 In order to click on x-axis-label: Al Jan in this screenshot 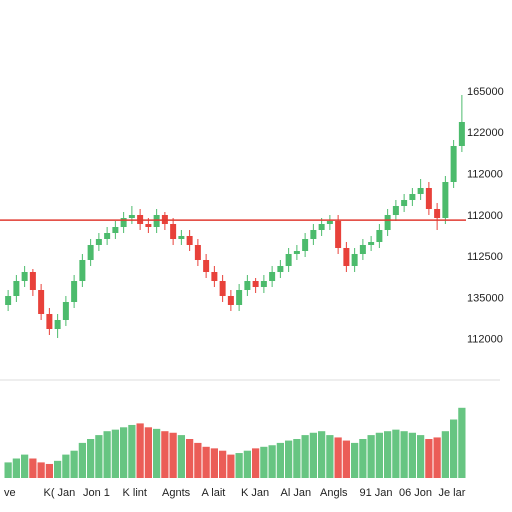, I will do `click(296, 493)`.